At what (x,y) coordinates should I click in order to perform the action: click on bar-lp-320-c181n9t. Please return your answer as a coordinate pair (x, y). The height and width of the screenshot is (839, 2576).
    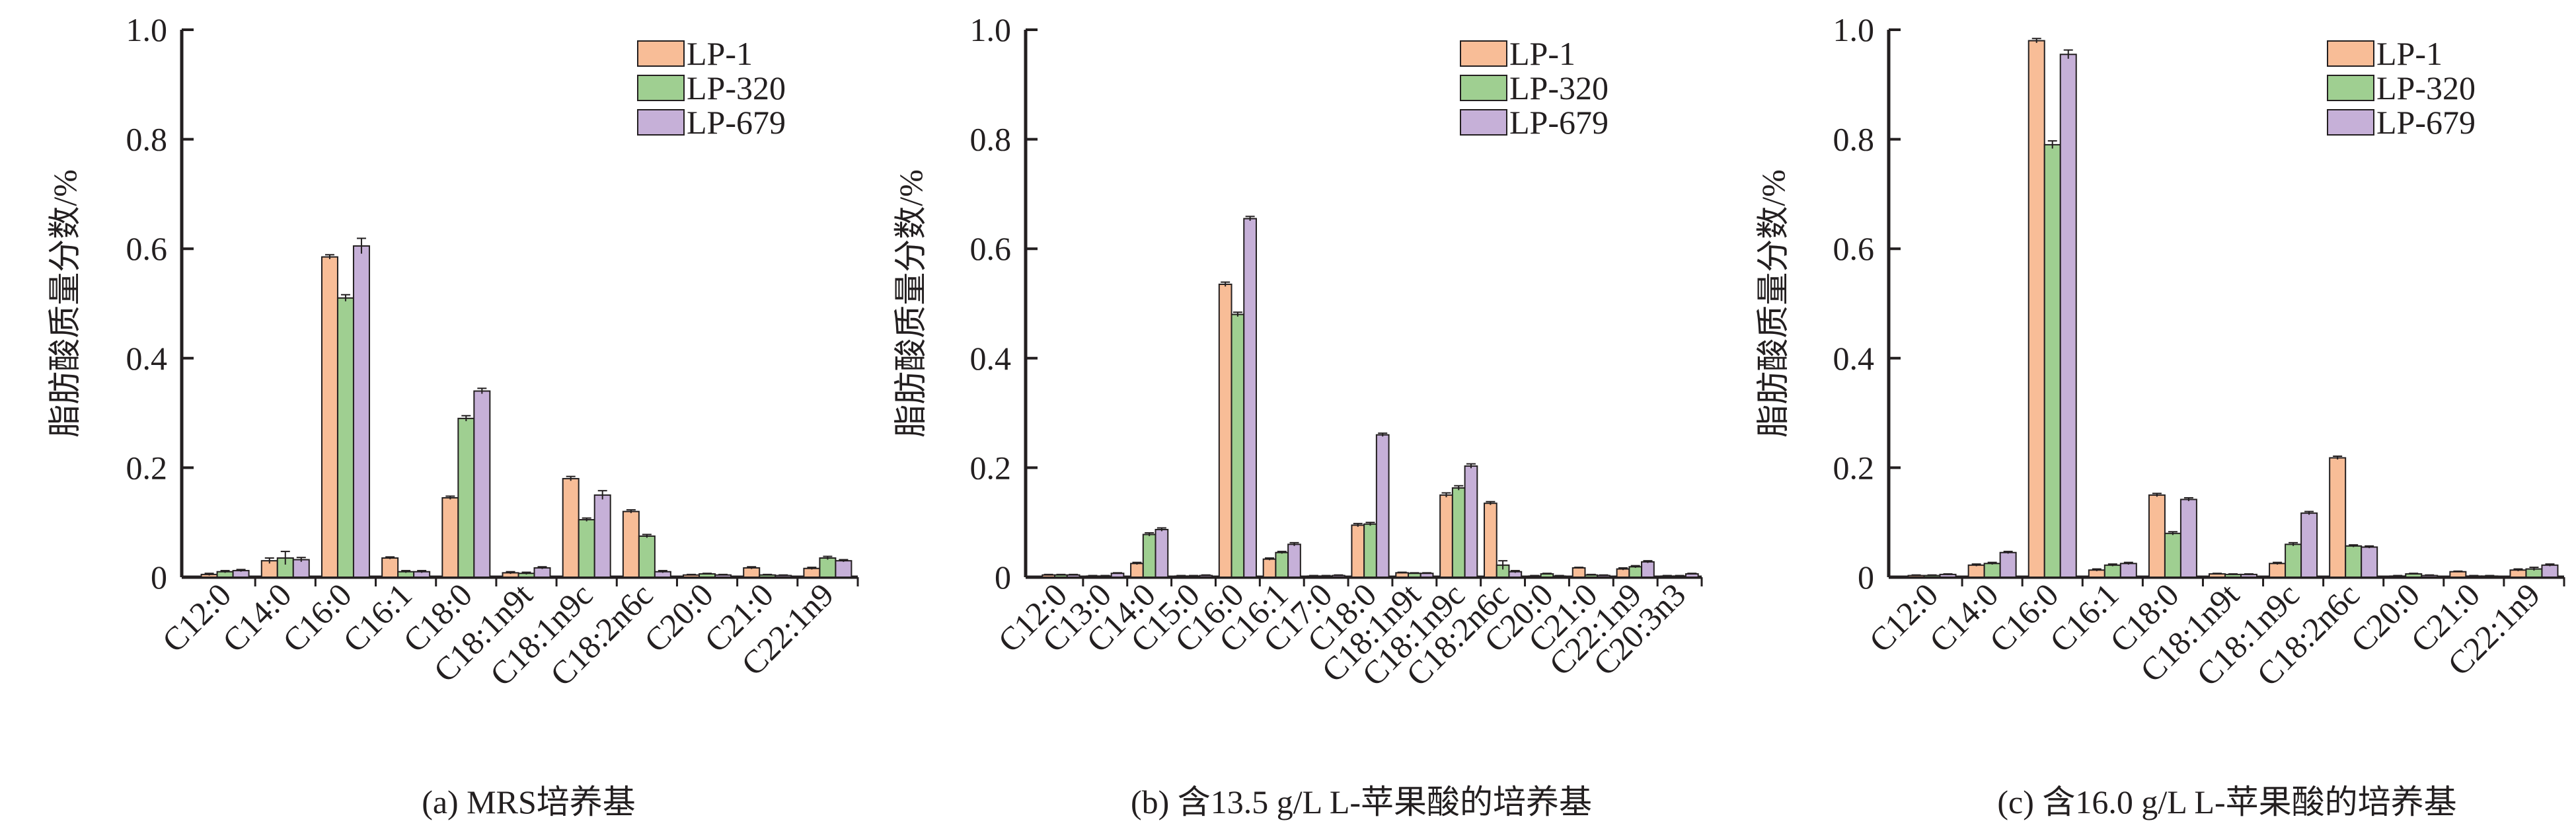
    Looking at the image, I should click on (1414, 575).